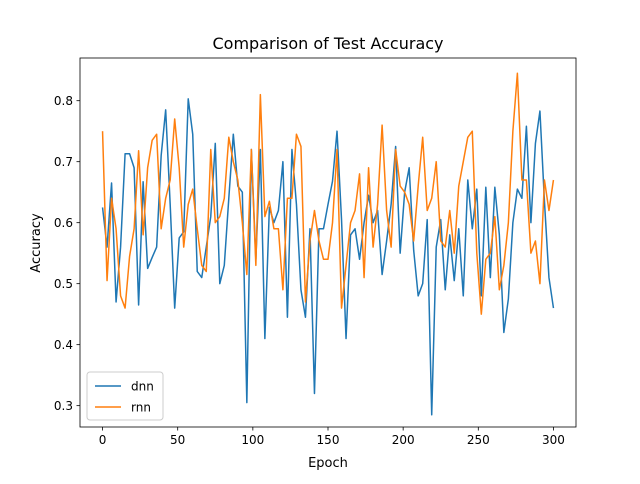  Describe the element at coordinates (63, 284) in the screenshot. I see `y-tick-label: 0.5` at that location.